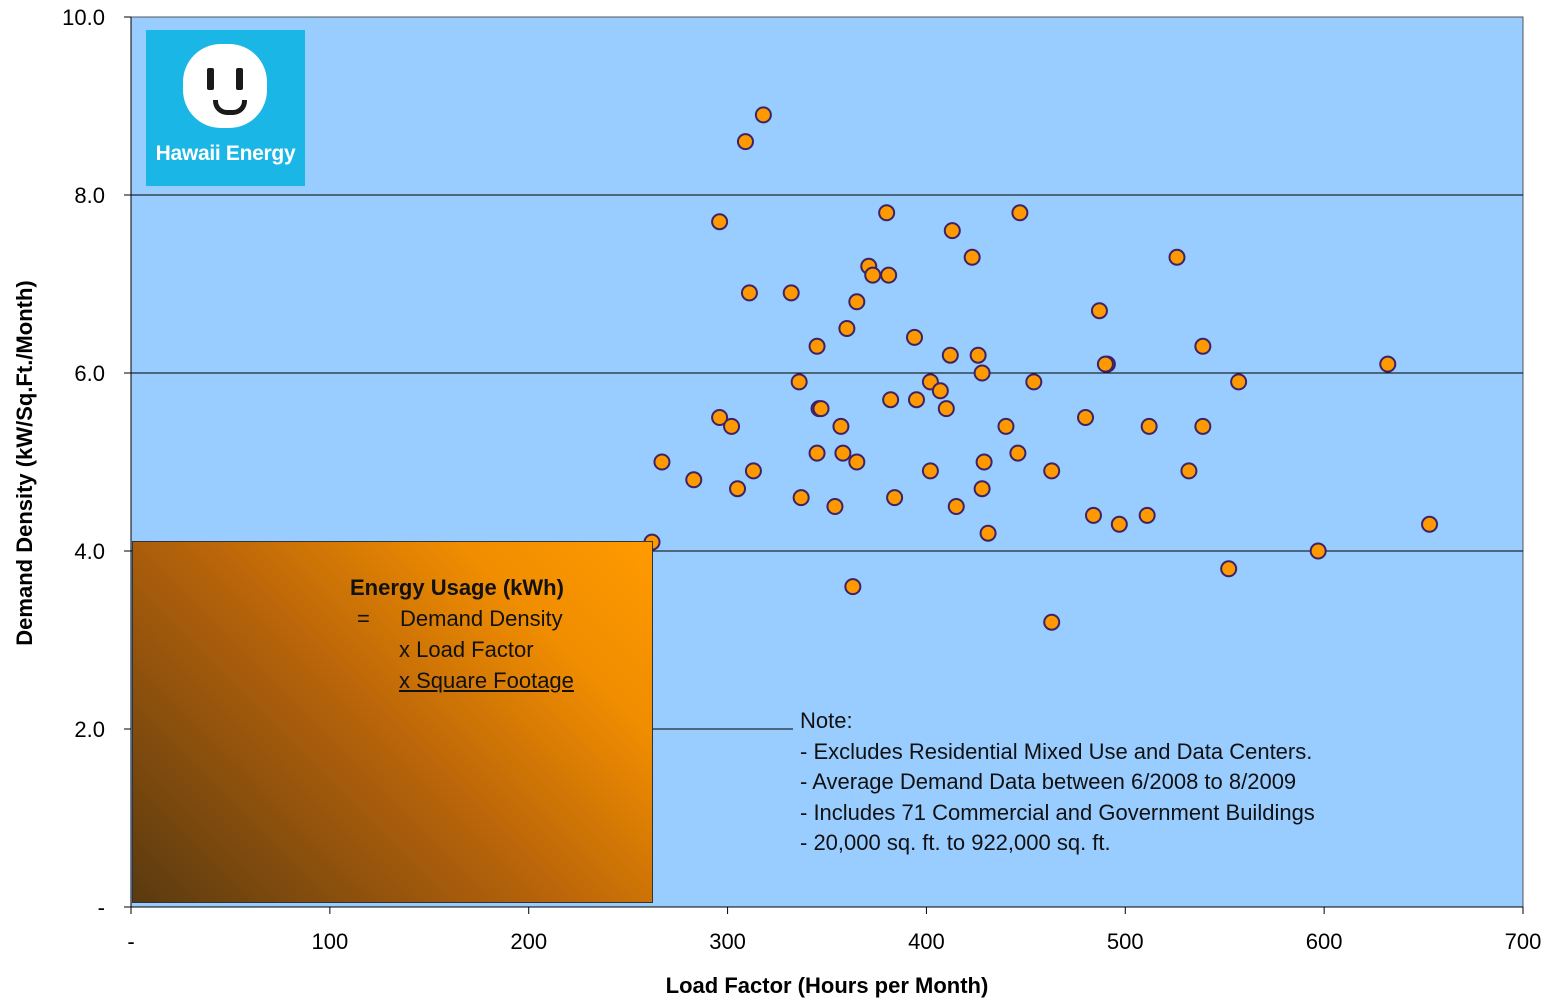 The height and width of the screenshot is (999, 1552). Describe the element at coordinates (528, 941) in the screenshot. I see `x-tick-label: 200` at that location.